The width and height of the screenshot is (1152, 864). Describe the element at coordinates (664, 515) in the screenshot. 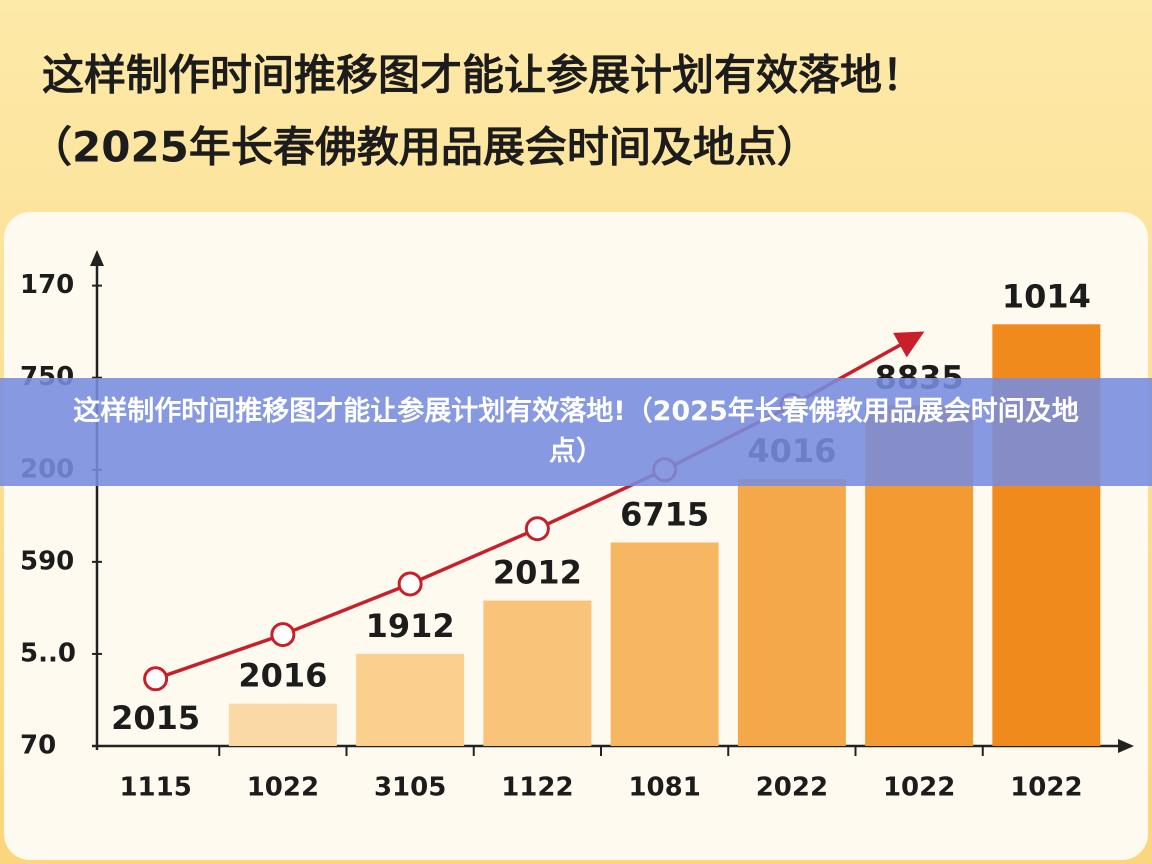

I see `bar-label: 6715` at that location.